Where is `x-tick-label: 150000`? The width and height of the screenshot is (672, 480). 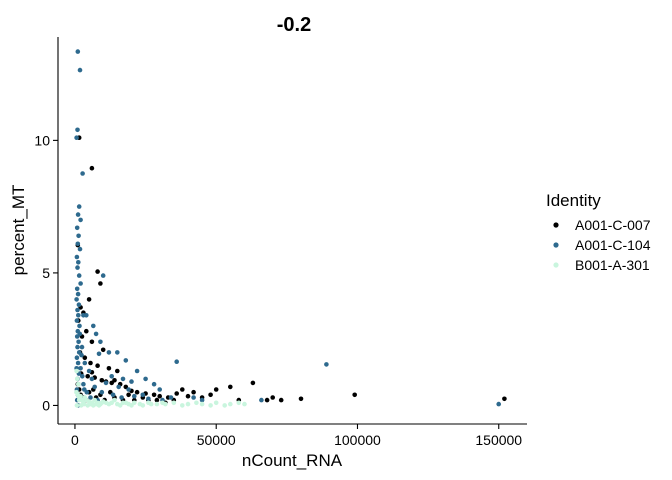
x-tick-label: 150000 is located at coordinates (498, 440).